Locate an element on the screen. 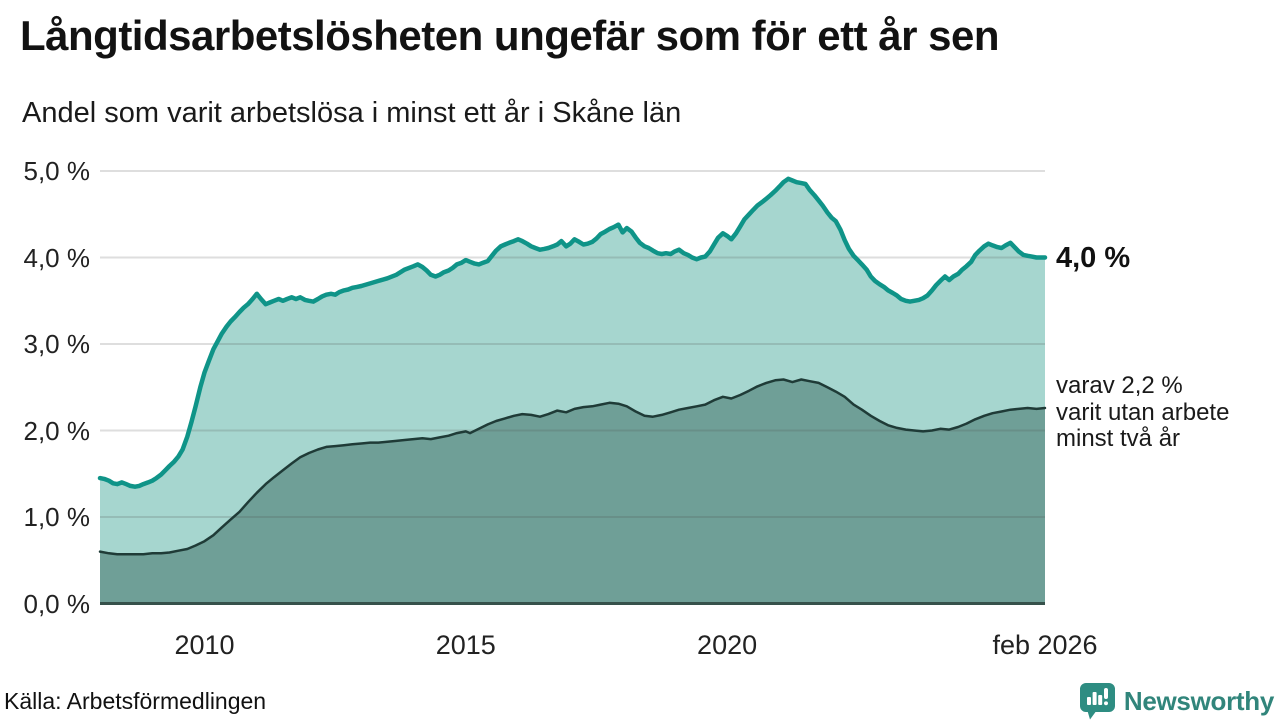  y-tick-label: 3,0 % is located at coordinates (57, 344).